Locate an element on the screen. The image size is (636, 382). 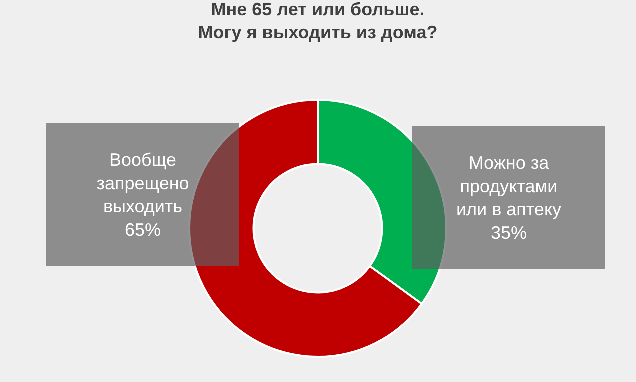
slice-label: Можно за продуктами или в аптеку is located at coordinates (509, 186).